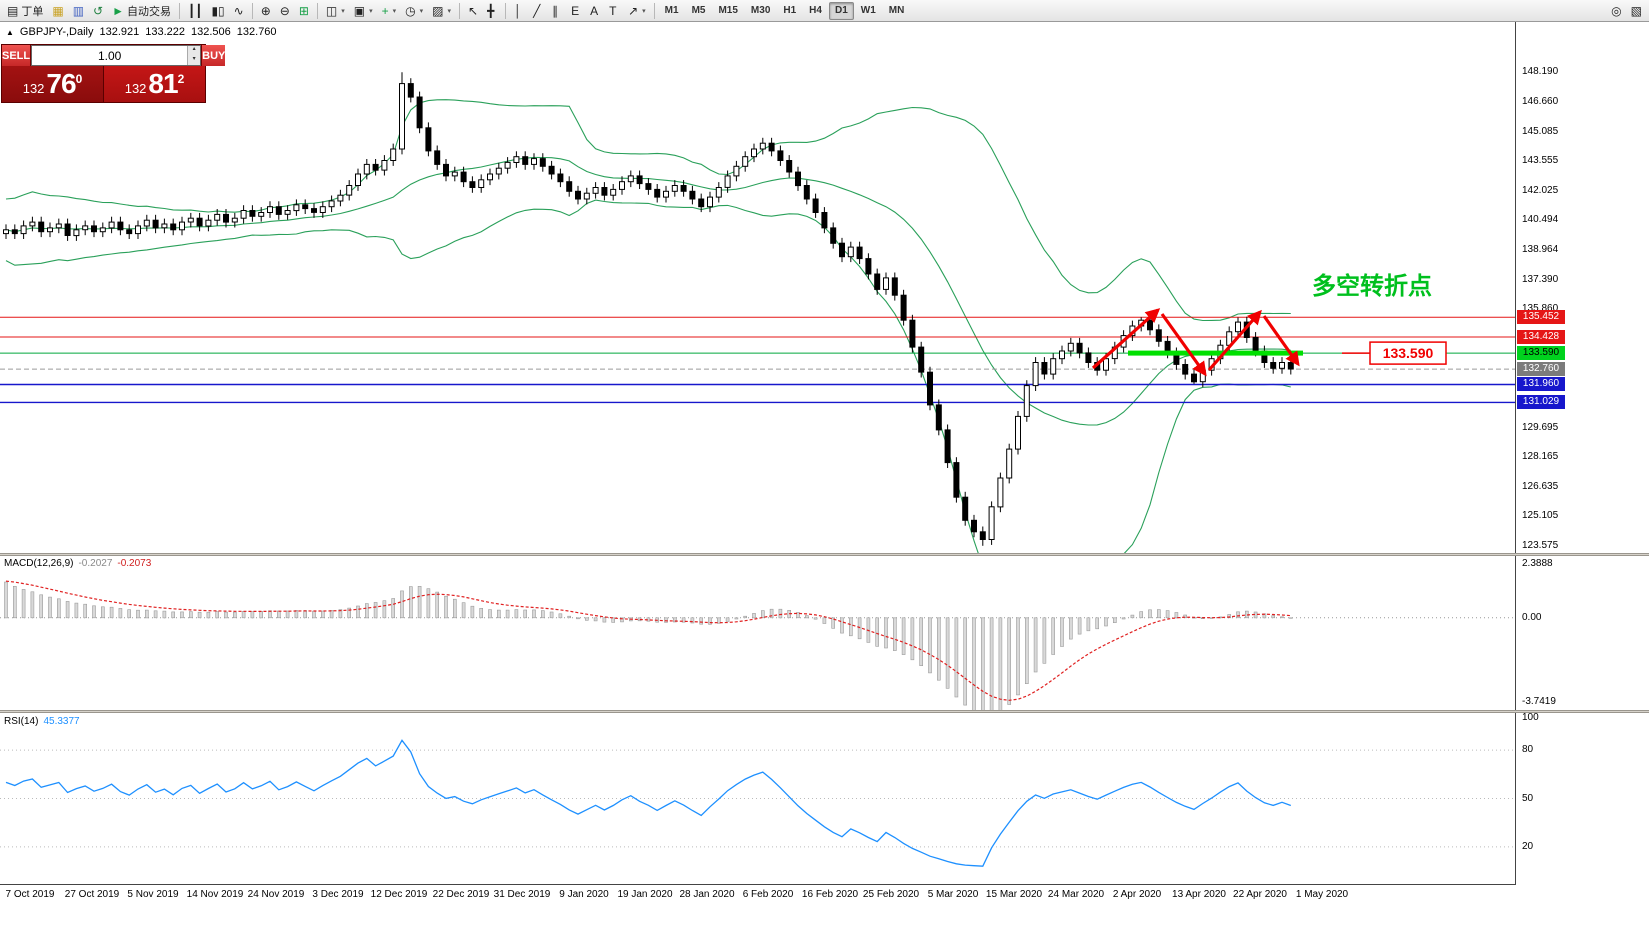  I want to click on period-button: ◷ ▾, so click(414, 11).